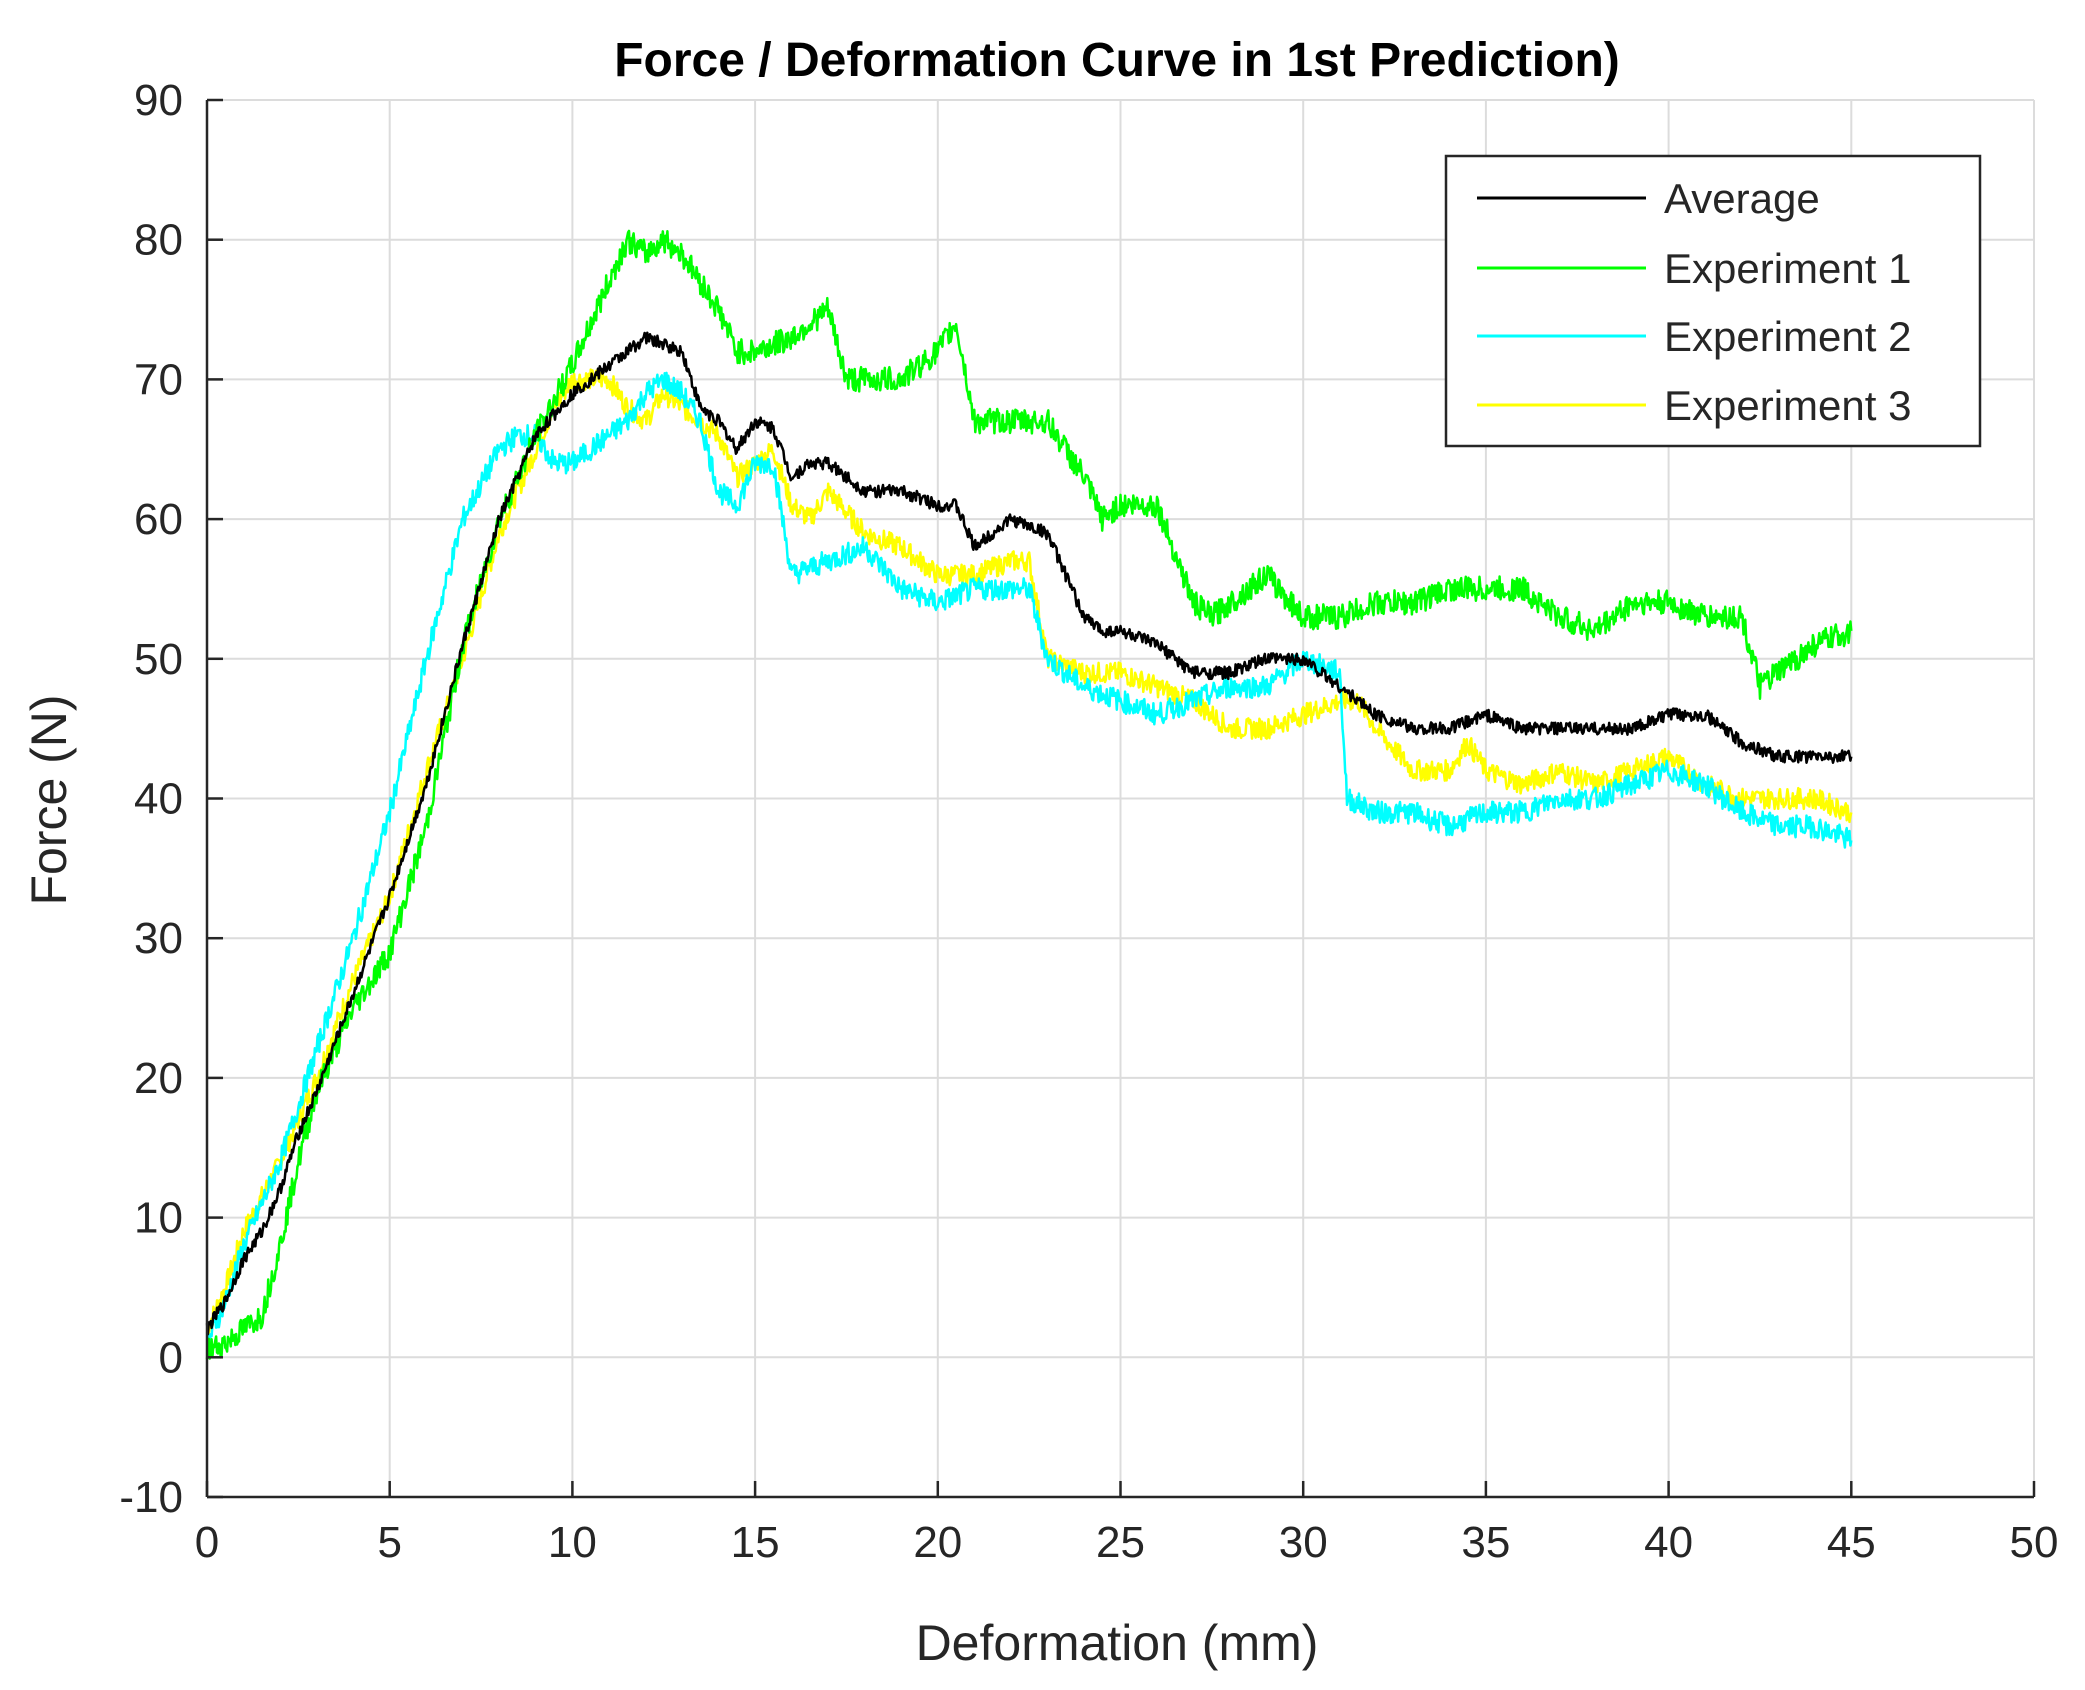 The height and width of the screenshot is (1690, 2085). Describe the element at coordinates (1120, 1542) in the screenshot. I see `x-tick-label-5: 25` at that location.